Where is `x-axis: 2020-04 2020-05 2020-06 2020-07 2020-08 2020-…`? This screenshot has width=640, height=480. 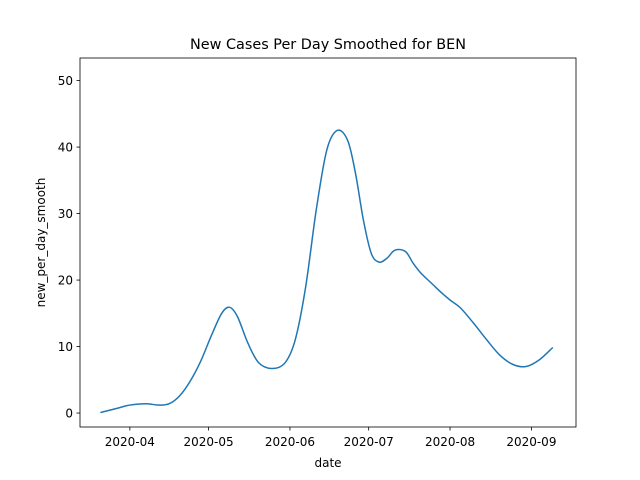 x-axis: 2020-04 2020-05 2020-06 2020-07 2020-08 2020-… is located at coordinates (330, 438).